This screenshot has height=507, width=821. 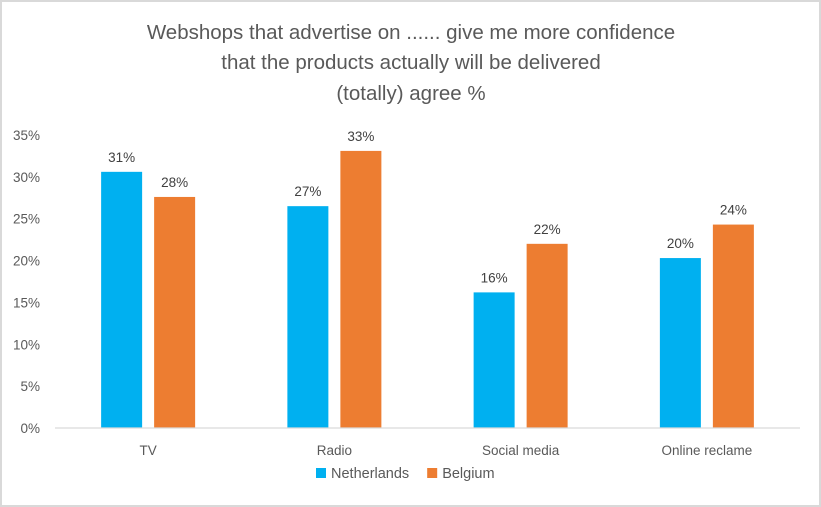 I want to click on bar-netherlands-tv, so click(x=122, y=299).